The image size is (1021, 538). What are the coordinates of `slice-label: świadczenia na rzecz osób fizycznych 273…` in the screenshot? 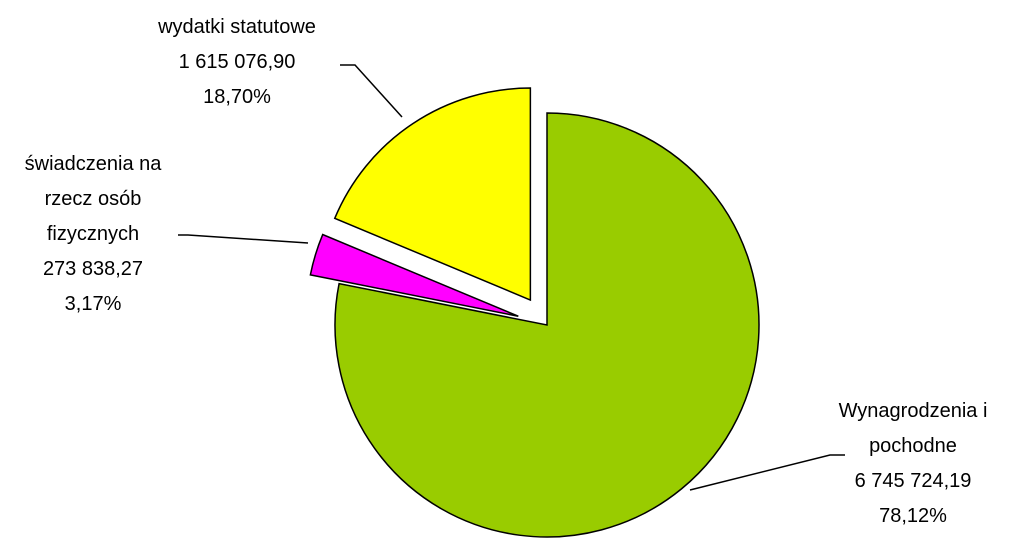 It's located at (93, 234).